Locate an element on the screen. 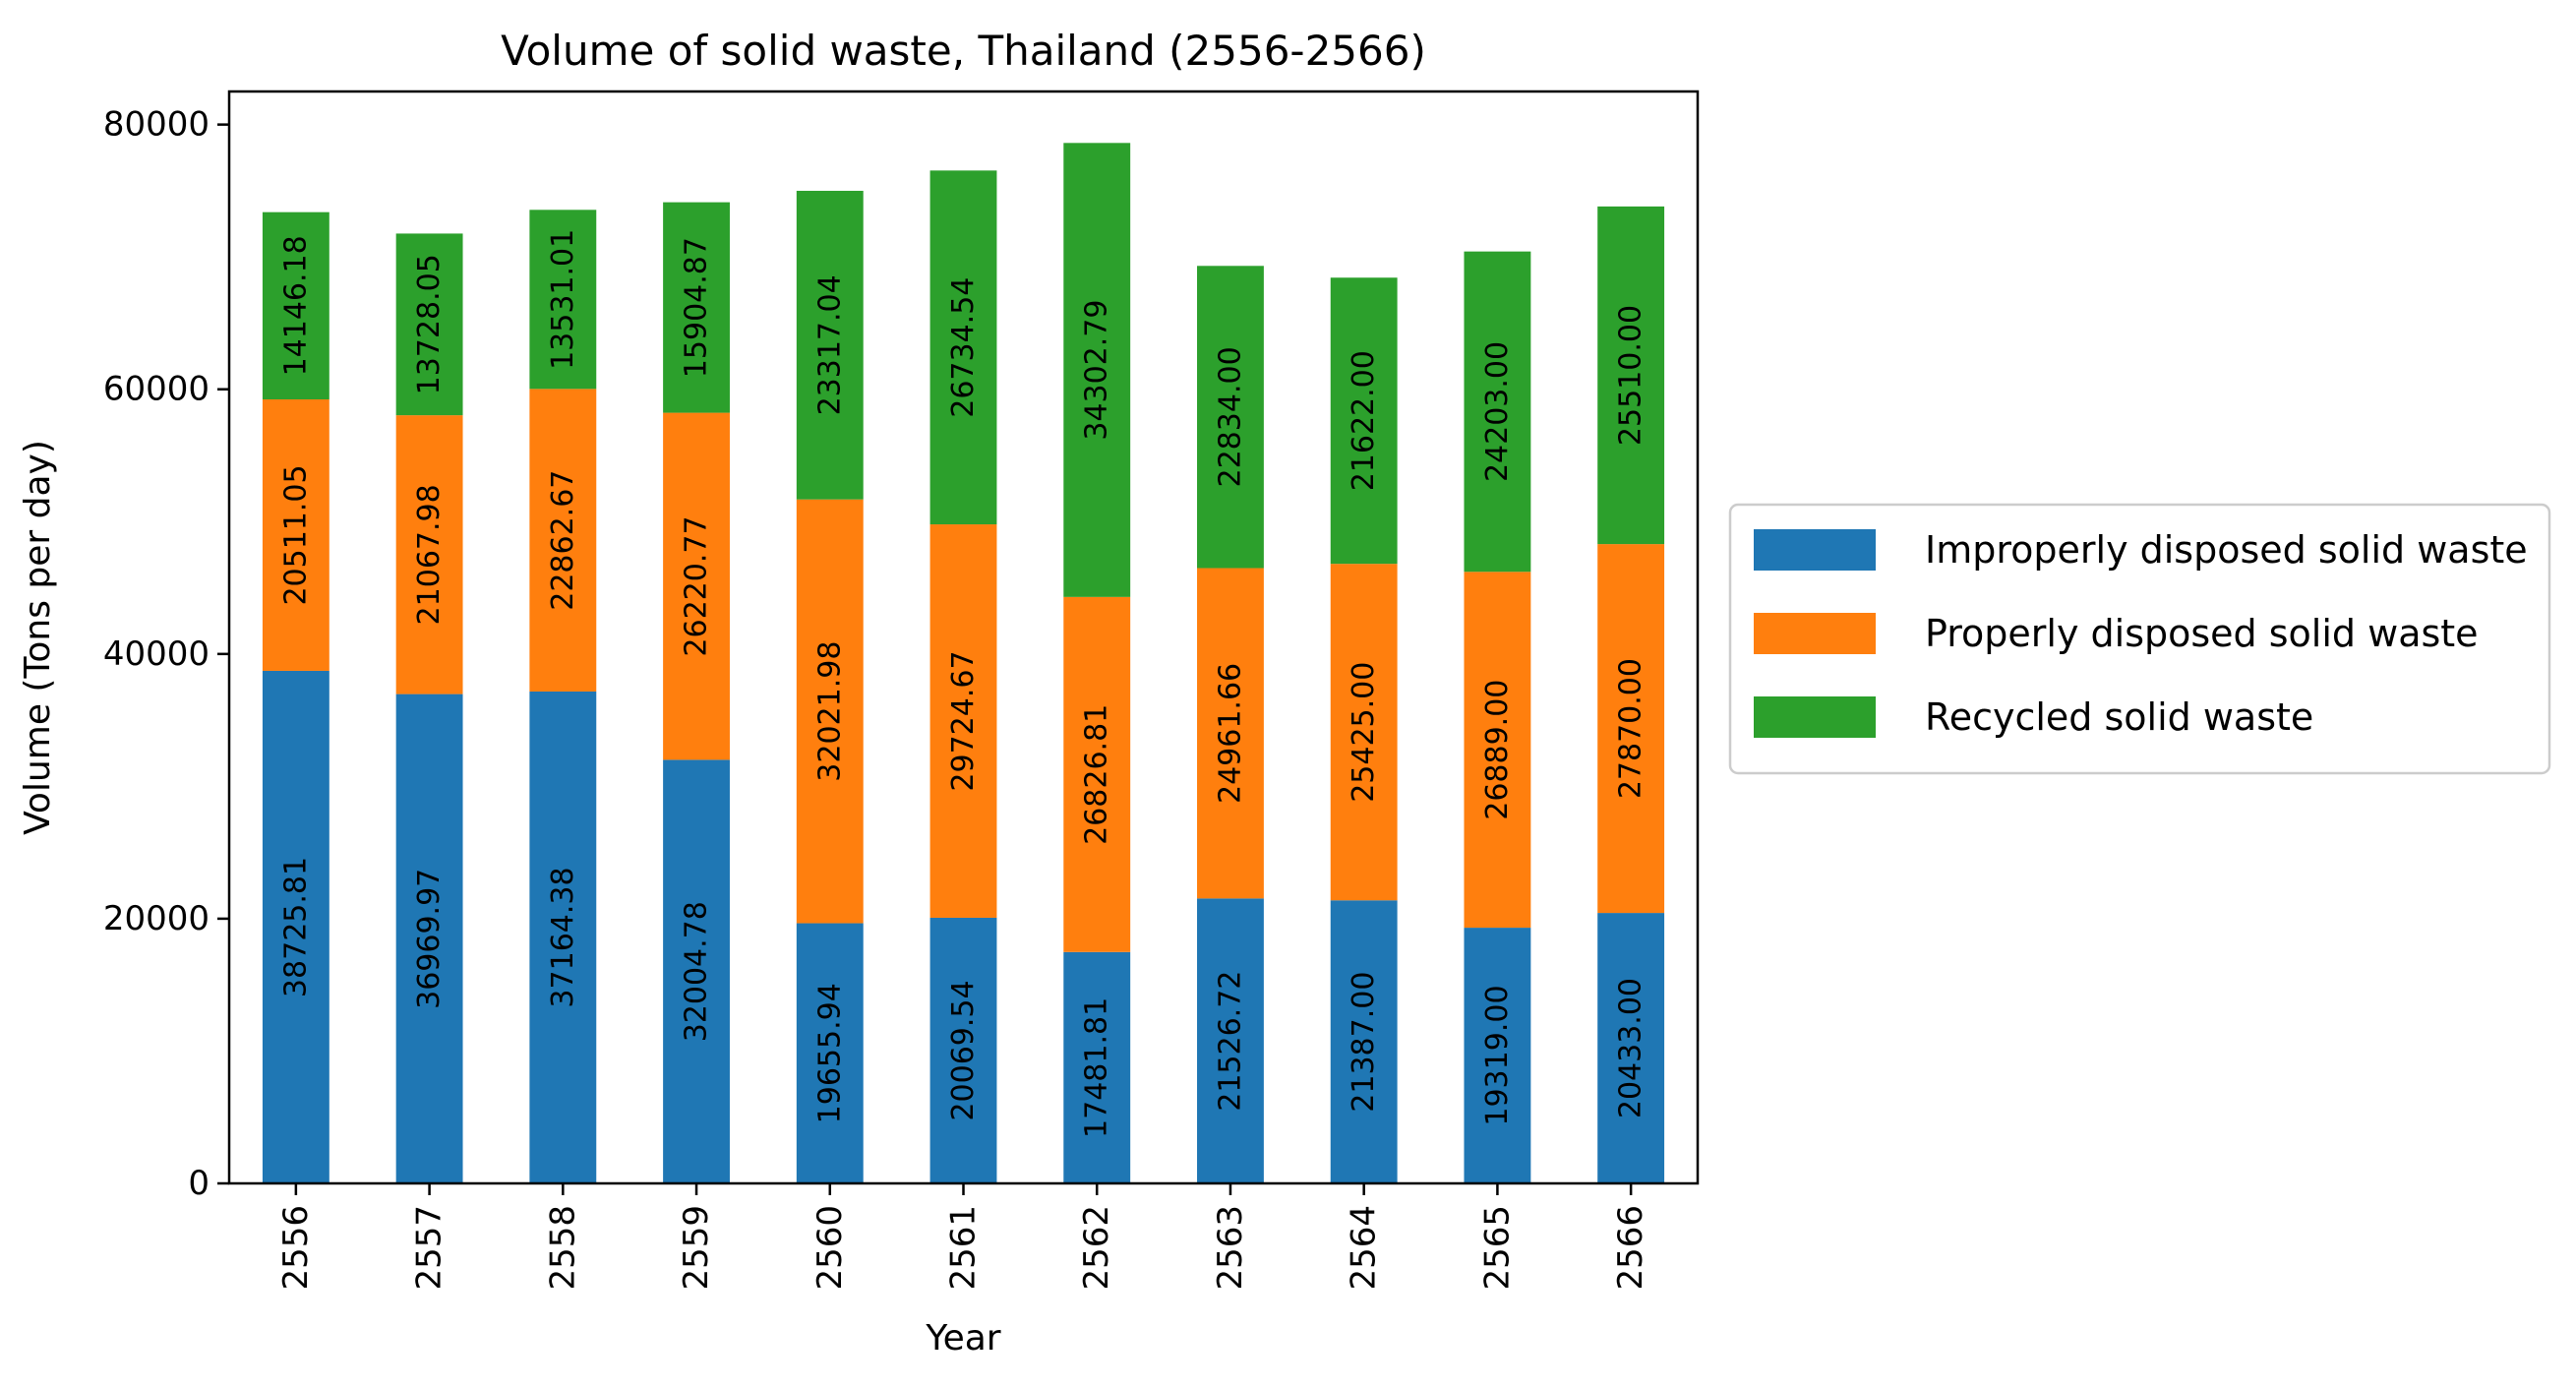 Image resolution: width=2576 pixels, height=1388 pixels. value-label-2561-series-1: 20069.54 is located at coordinates (964, 1050).